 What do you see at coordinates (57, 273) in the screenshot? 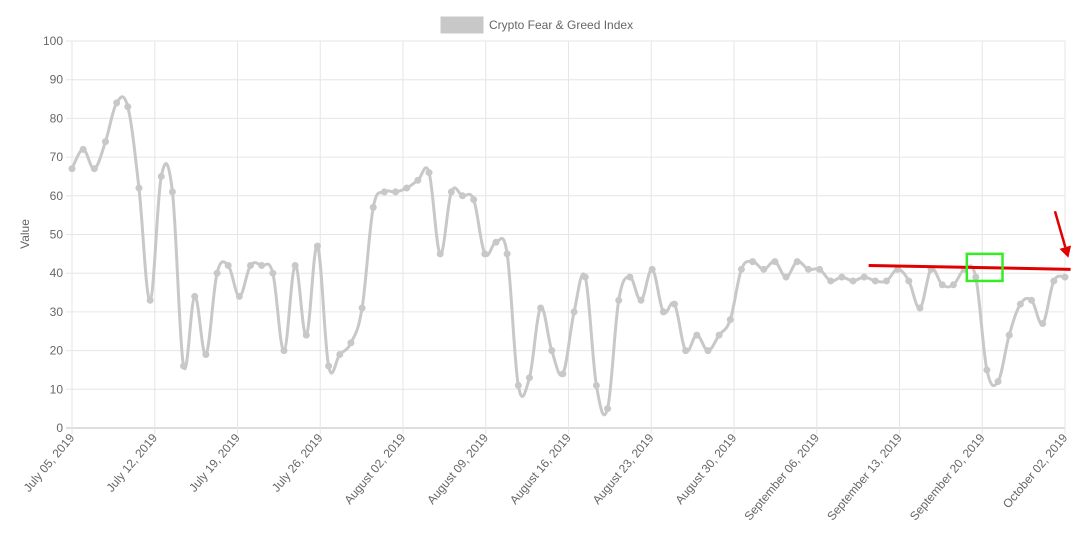
I see `y-tick-label: 40` at bounding box center [57, 273].